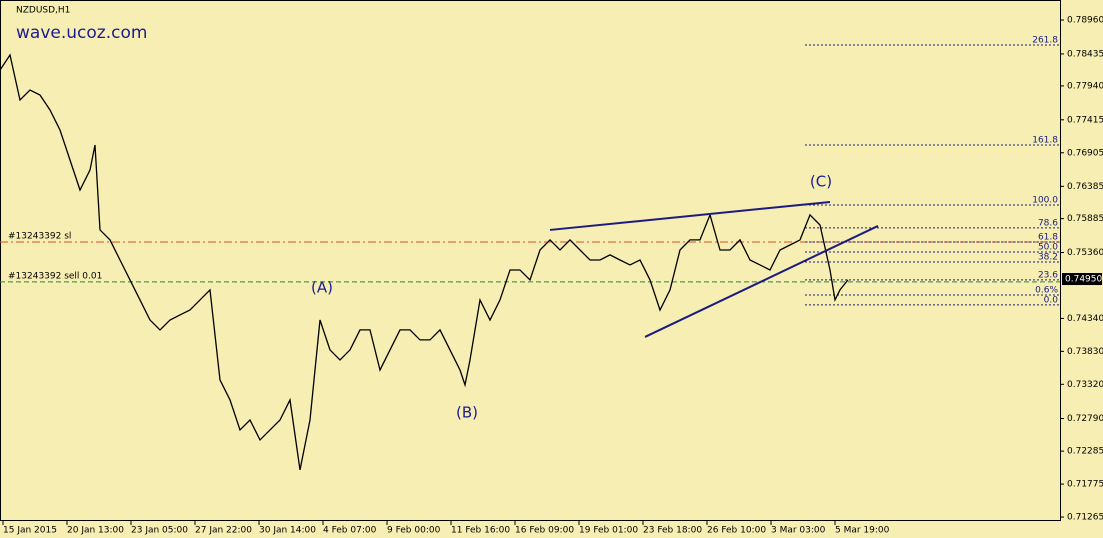 The height and width of the screenshot is (538, 1103). Describe the element at coordinates (862, 531) in the screenshot. I see `x-tick-label: 5 Mar 19:00` at that location.